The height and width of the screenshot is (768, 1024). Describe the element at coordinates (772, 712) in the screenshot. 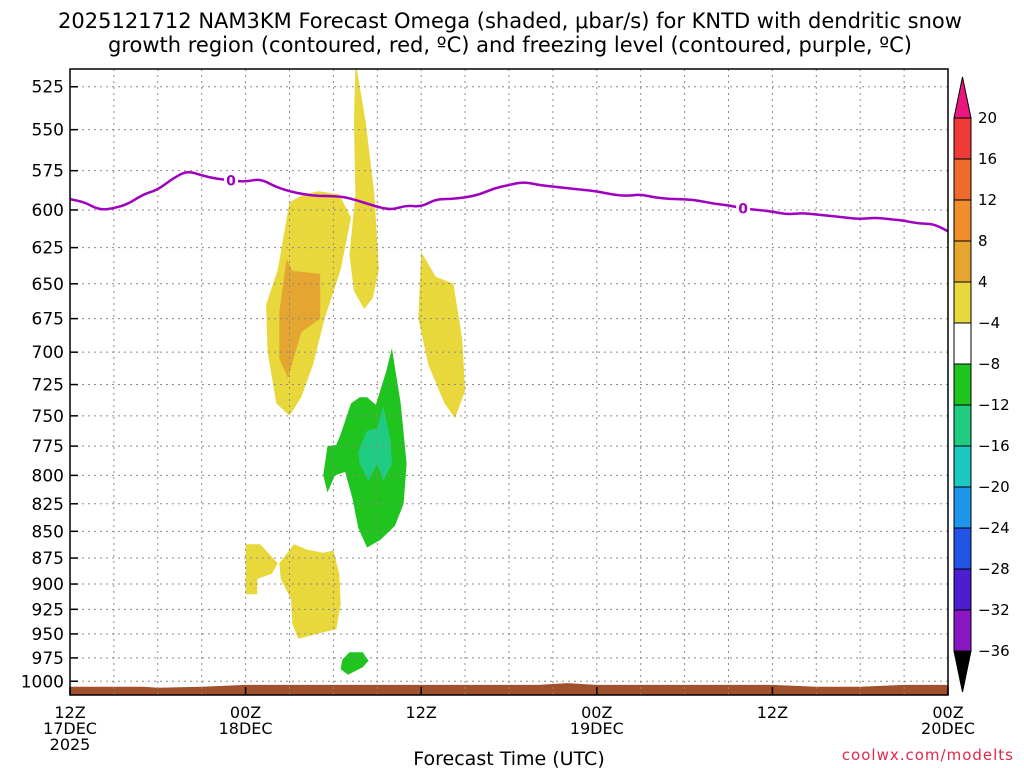

I see `x-tick-label-48h-line1: 12Z` at that location.